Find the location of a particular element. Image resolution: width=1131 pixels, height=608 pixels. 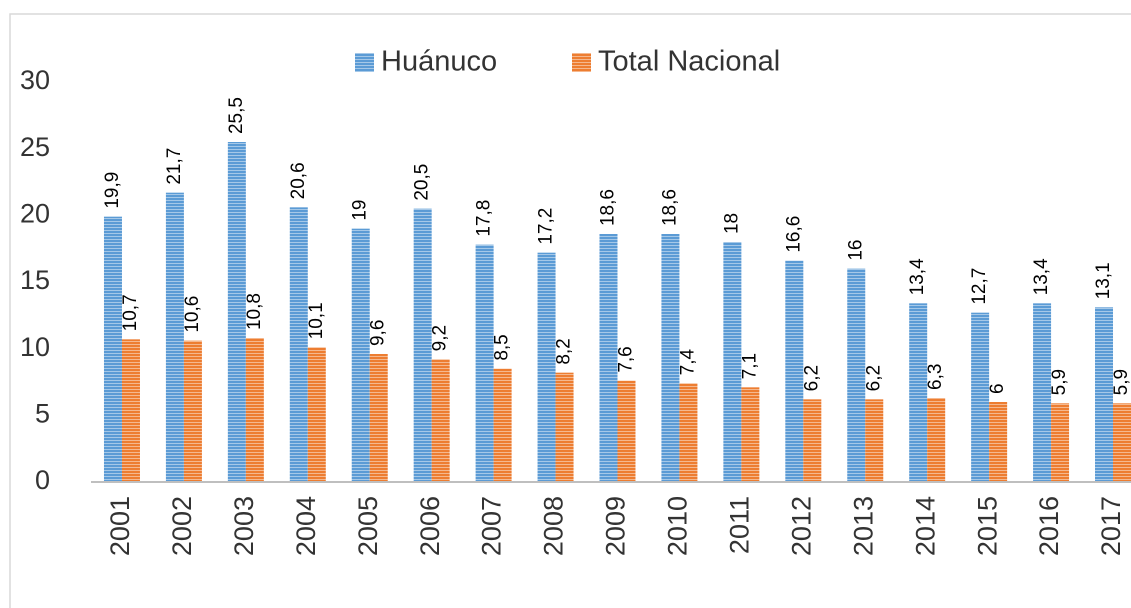

y-tick-label: 10 is located at coordinates (35, 347).